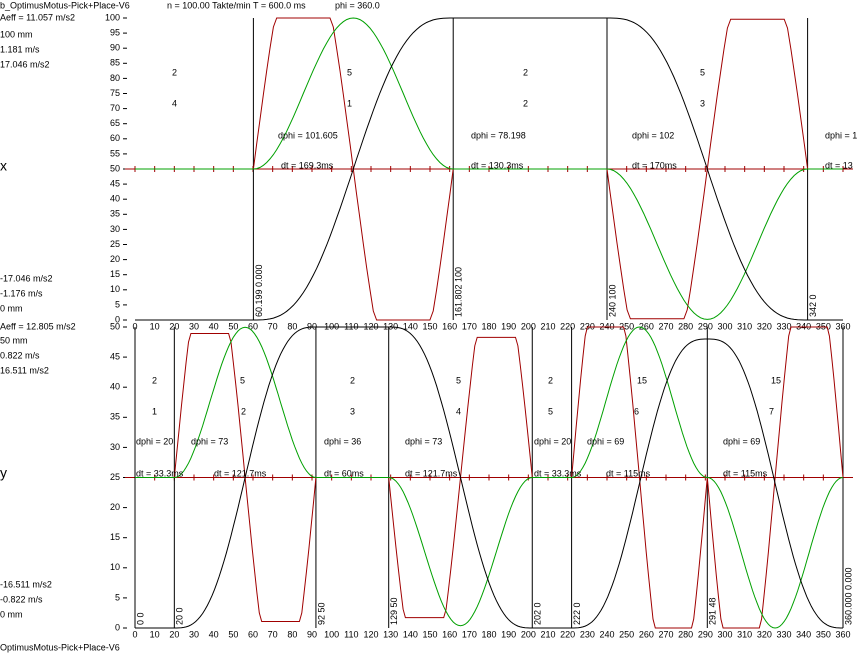  What do you see at coordinates (665, 326) in the screenshot?
I see `x-tick-label: 270` at bounding box center [665, 326].